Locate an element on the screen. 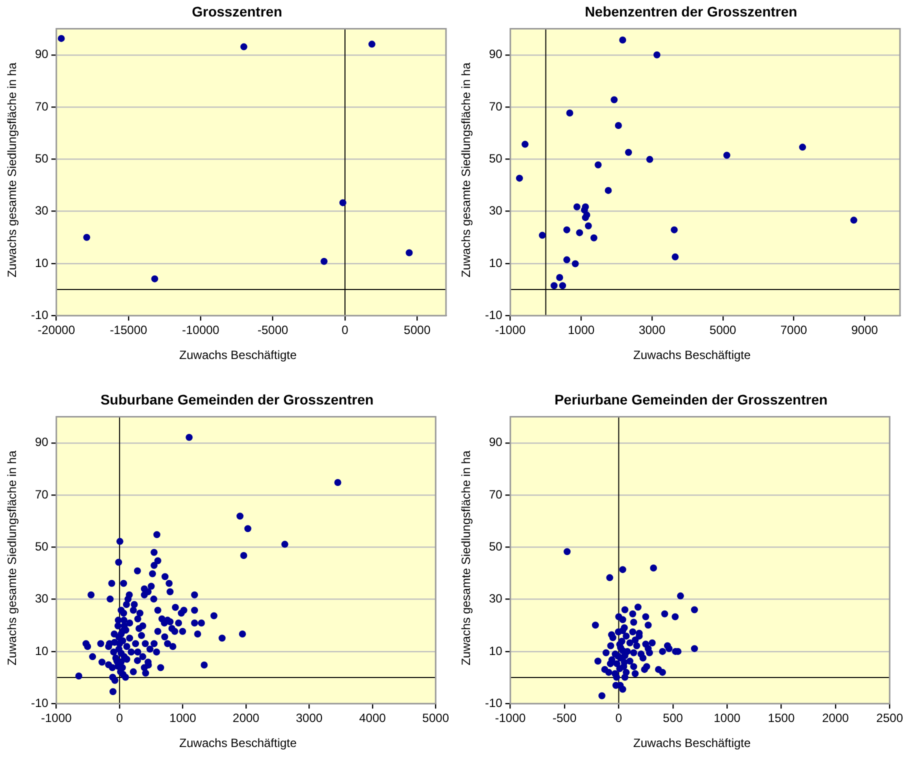 This screenshot has width=907, height=768. x-tick-label: 2500 is located at coordinates (890, 718).